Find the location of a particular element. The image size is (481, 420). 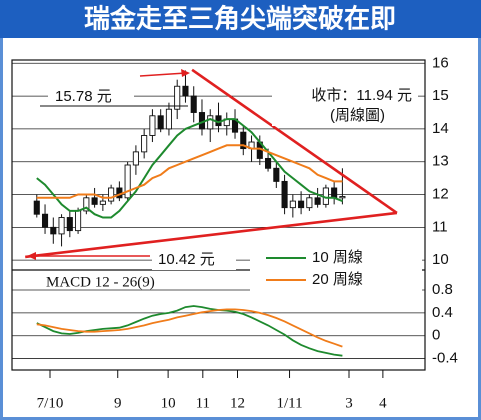

y-tick-label: 0.8 is located at coordinates (442, 289).